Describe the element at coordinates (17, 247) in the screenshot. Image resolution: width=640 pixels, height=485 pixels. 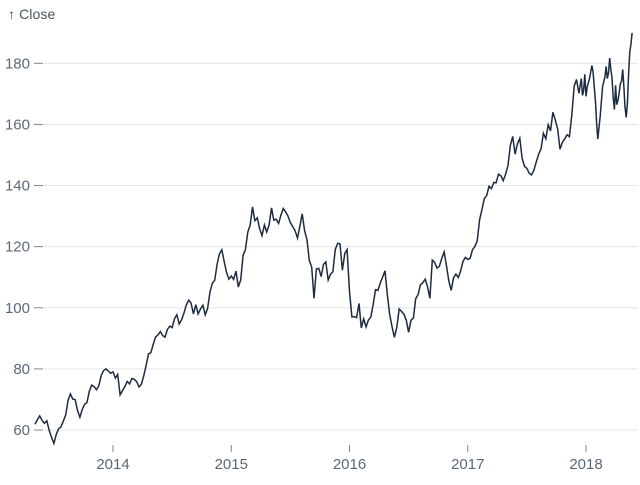
I see `y-tick-label: 120` at that location.